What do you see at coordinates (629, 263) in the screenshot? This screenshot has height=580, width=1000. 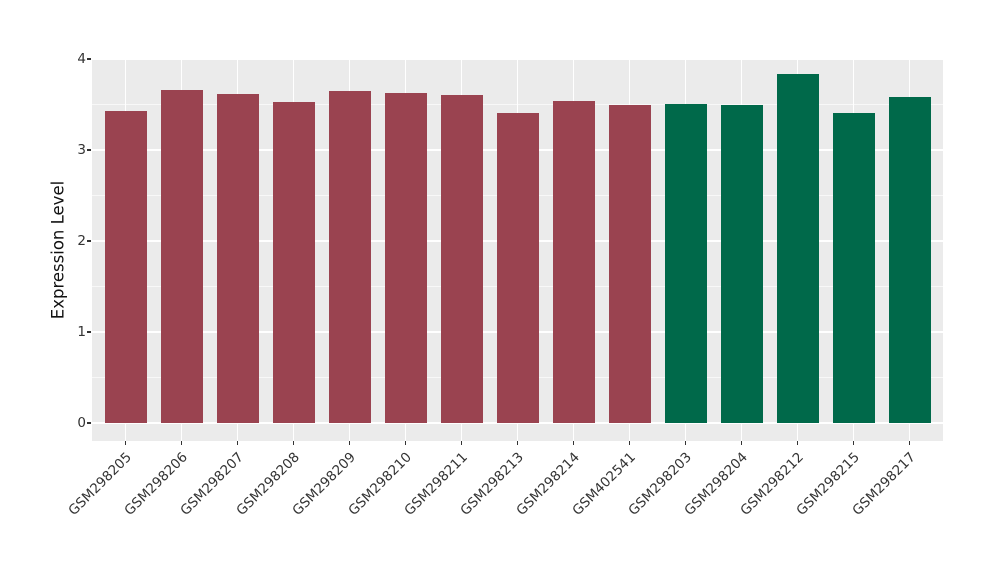 I see `bar-GSM402541` at bounding box center [629, 263].